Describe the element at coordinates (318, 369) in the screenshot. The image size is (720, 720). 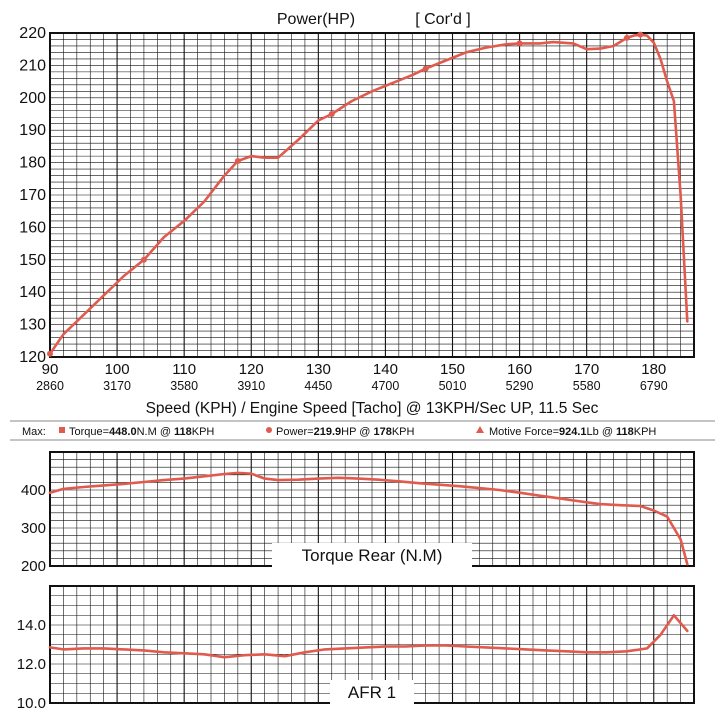
I see `power-x-tick-label: 130` at that location.